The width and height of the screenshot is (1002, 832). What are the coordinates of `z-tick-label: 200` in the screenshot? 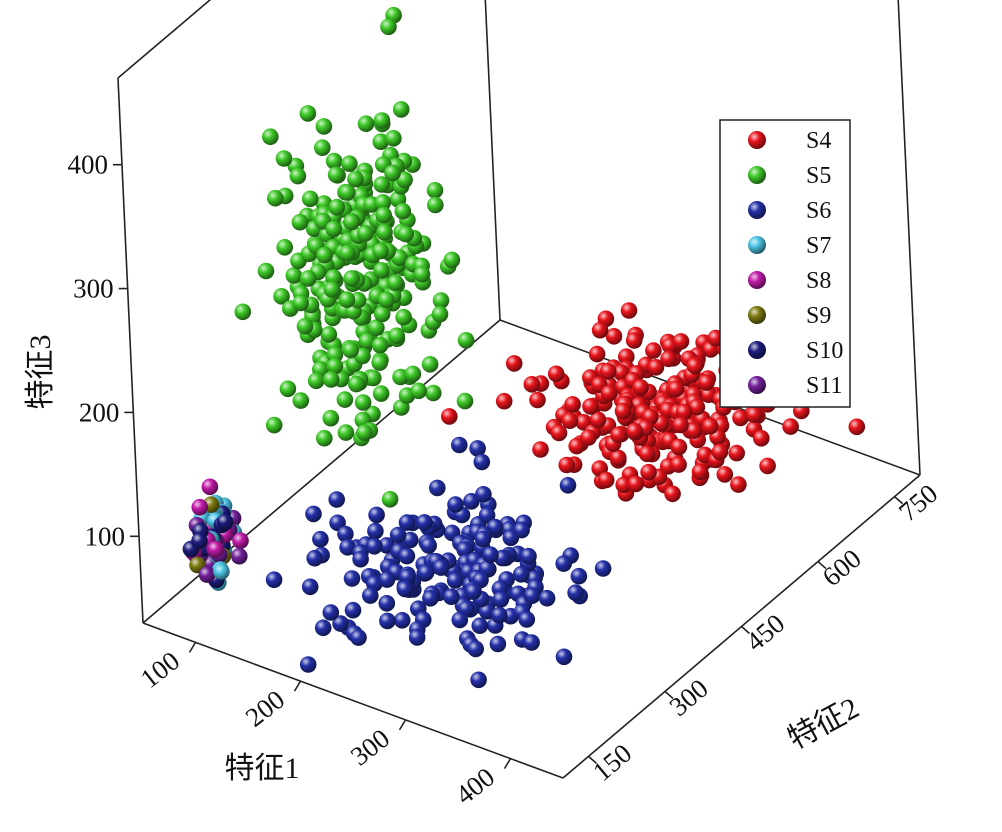 It's located at (99, 412).